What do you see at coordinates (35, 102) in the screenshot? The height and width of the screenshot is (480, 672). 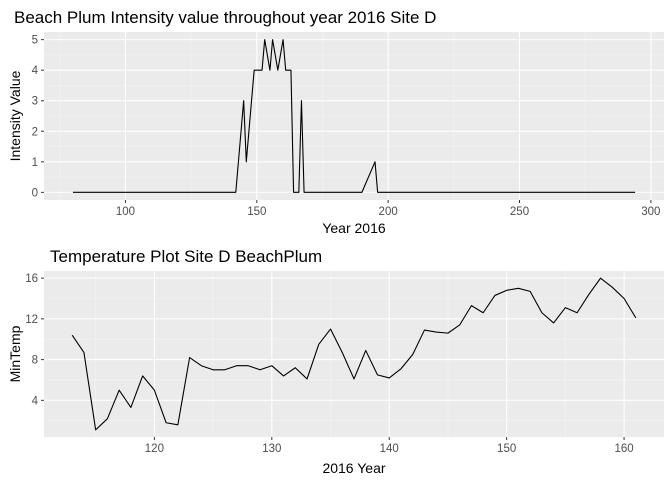 I see `intensity-y-tick-label: 3` at bounding box center [35, 102].